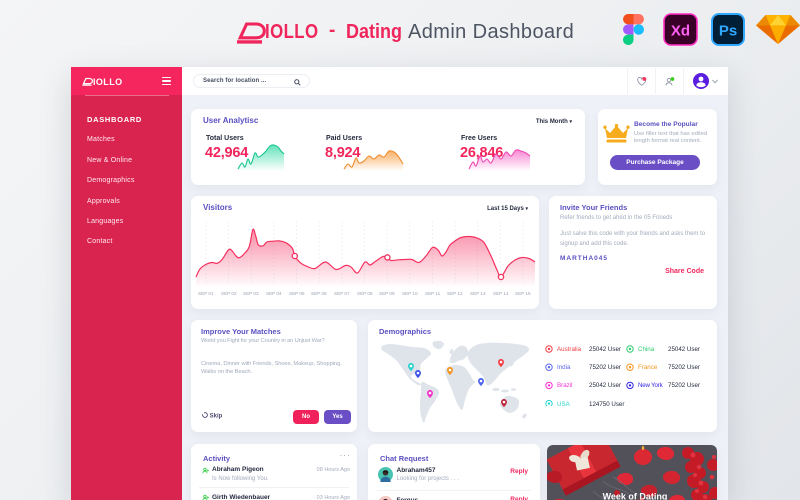  I want to click on svg-text: Week of Dating, so click(635, 496).